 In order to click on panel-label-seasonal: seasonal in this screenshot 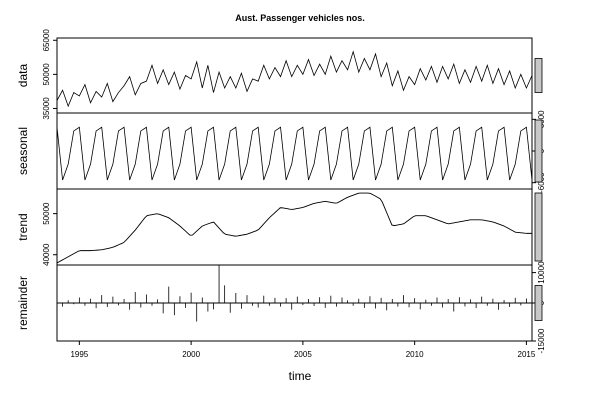, I will do `click(23, 151)`.